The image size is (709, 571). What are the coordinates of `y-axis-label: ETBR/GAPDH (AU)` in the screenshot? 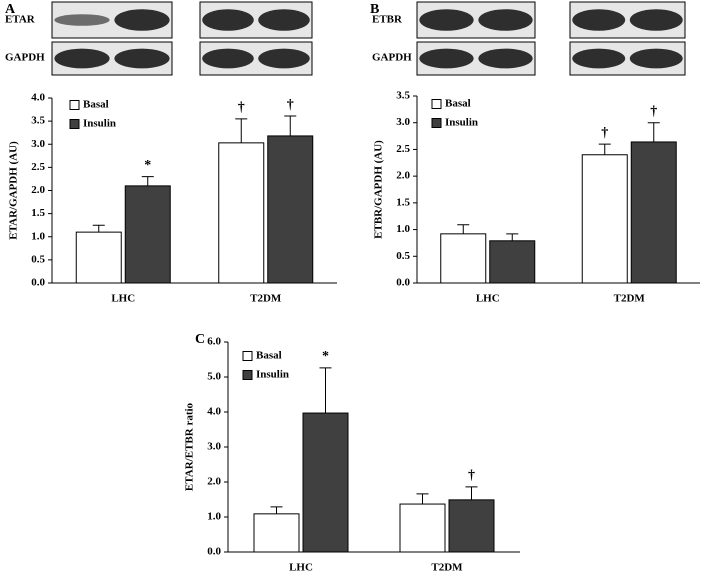 It's located at (379, 189).